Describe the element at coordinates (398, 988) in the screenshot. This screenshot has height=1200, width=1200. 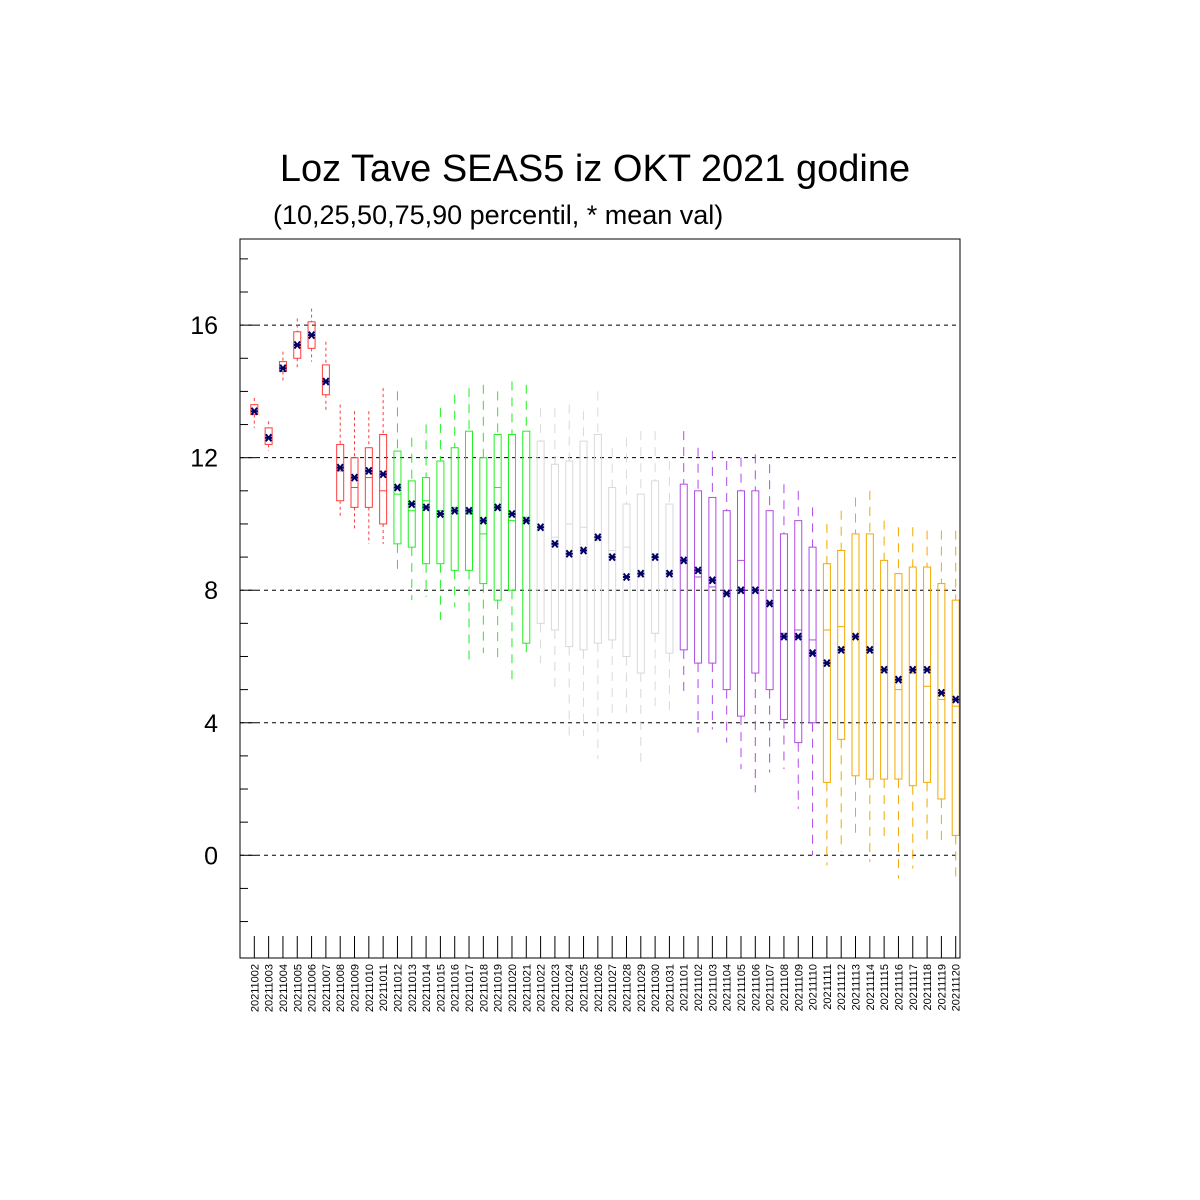
I see `x-tick-label: 20211012` at that location.